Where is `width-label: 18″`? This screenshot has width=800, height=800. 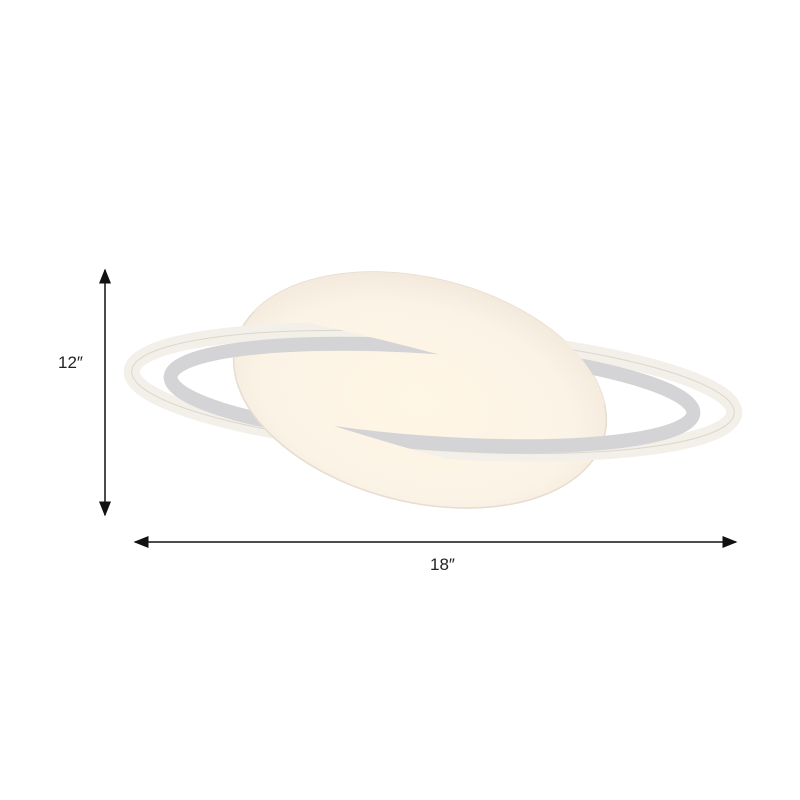 width-label: 18″ is located at coordinates (442, 564).